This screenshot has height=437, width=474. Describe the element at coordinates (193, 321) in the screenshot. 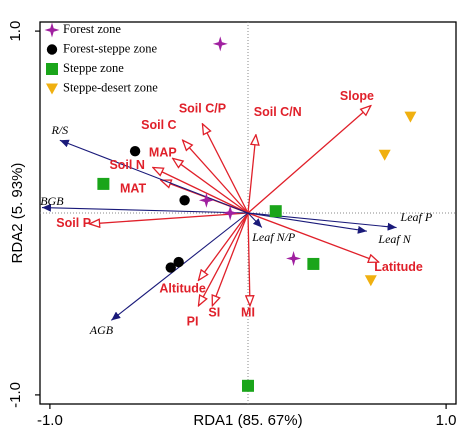

I see `env-label-pi: PI` at that location.